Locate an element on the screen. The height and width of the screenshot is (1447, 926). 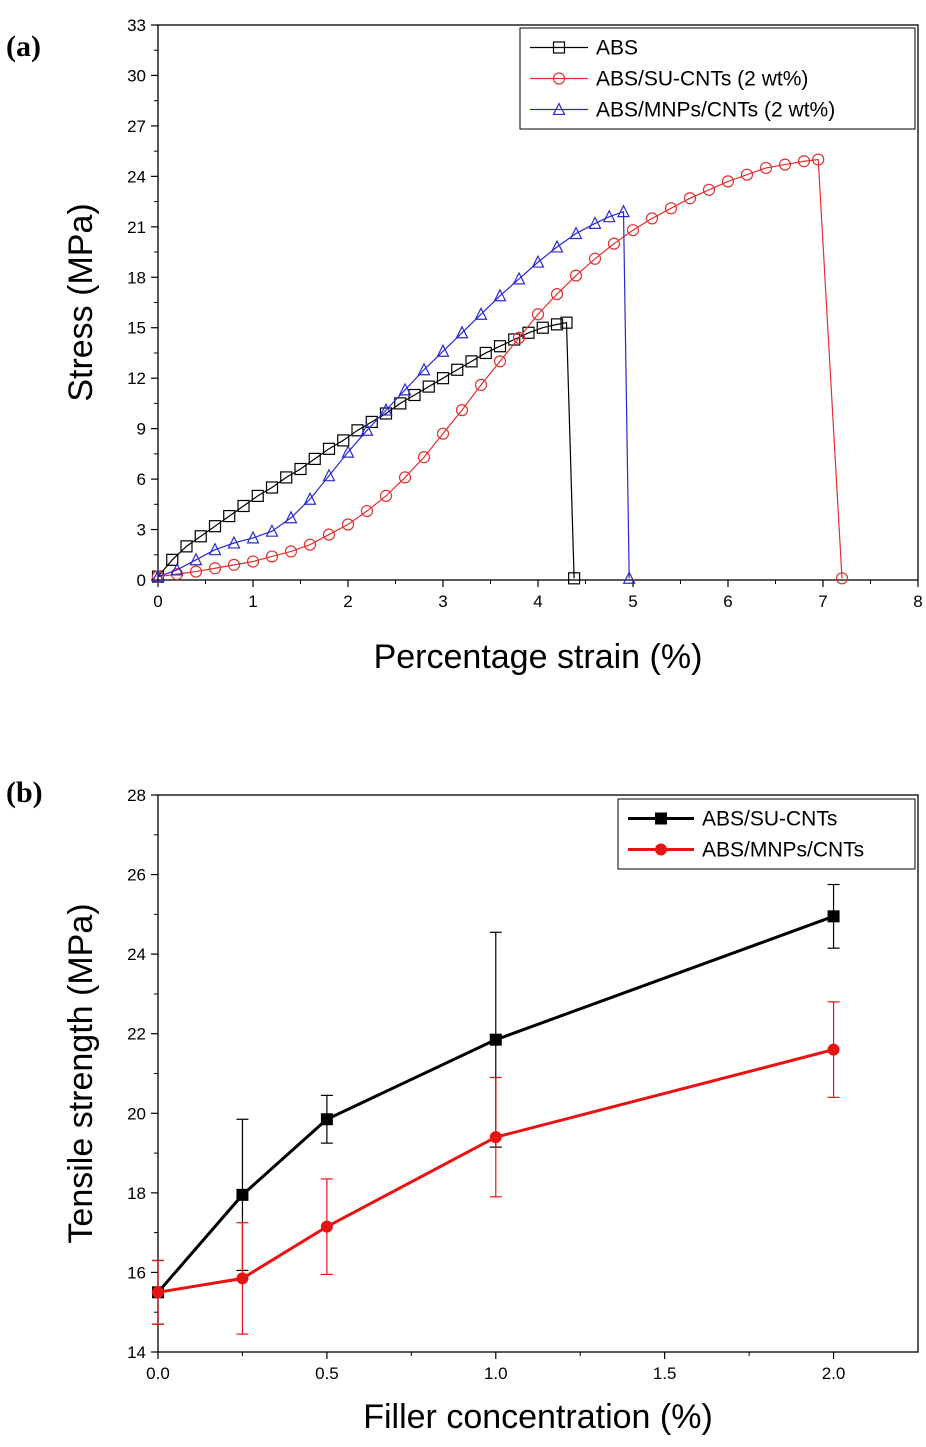
y-tick-label: 20 is located at coordinates (136, 1113).